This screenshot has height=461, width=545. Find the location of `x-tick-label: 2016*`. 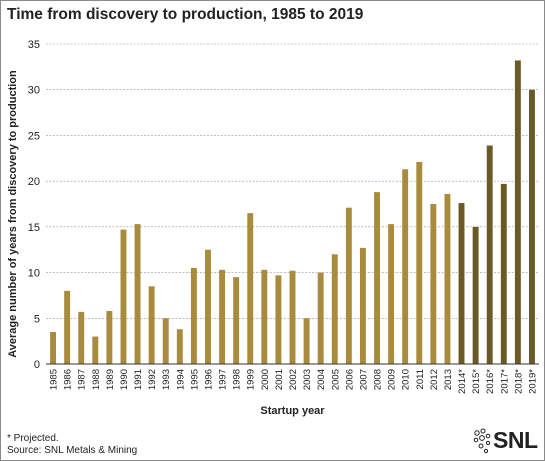

x-tick-label: 2016* is located at coordinates (490, 381).